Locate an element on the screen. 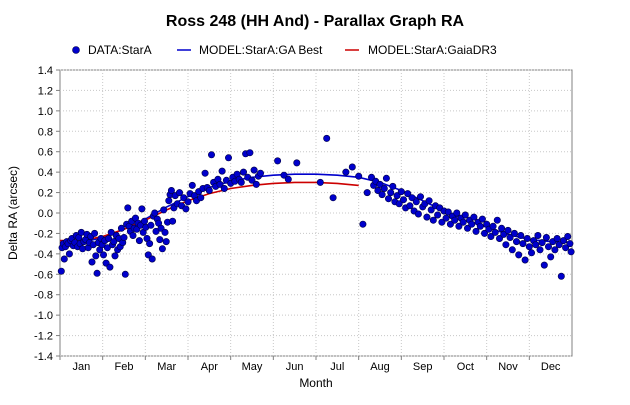  x-tick-label: Oct is located at coordinates (465, 367).